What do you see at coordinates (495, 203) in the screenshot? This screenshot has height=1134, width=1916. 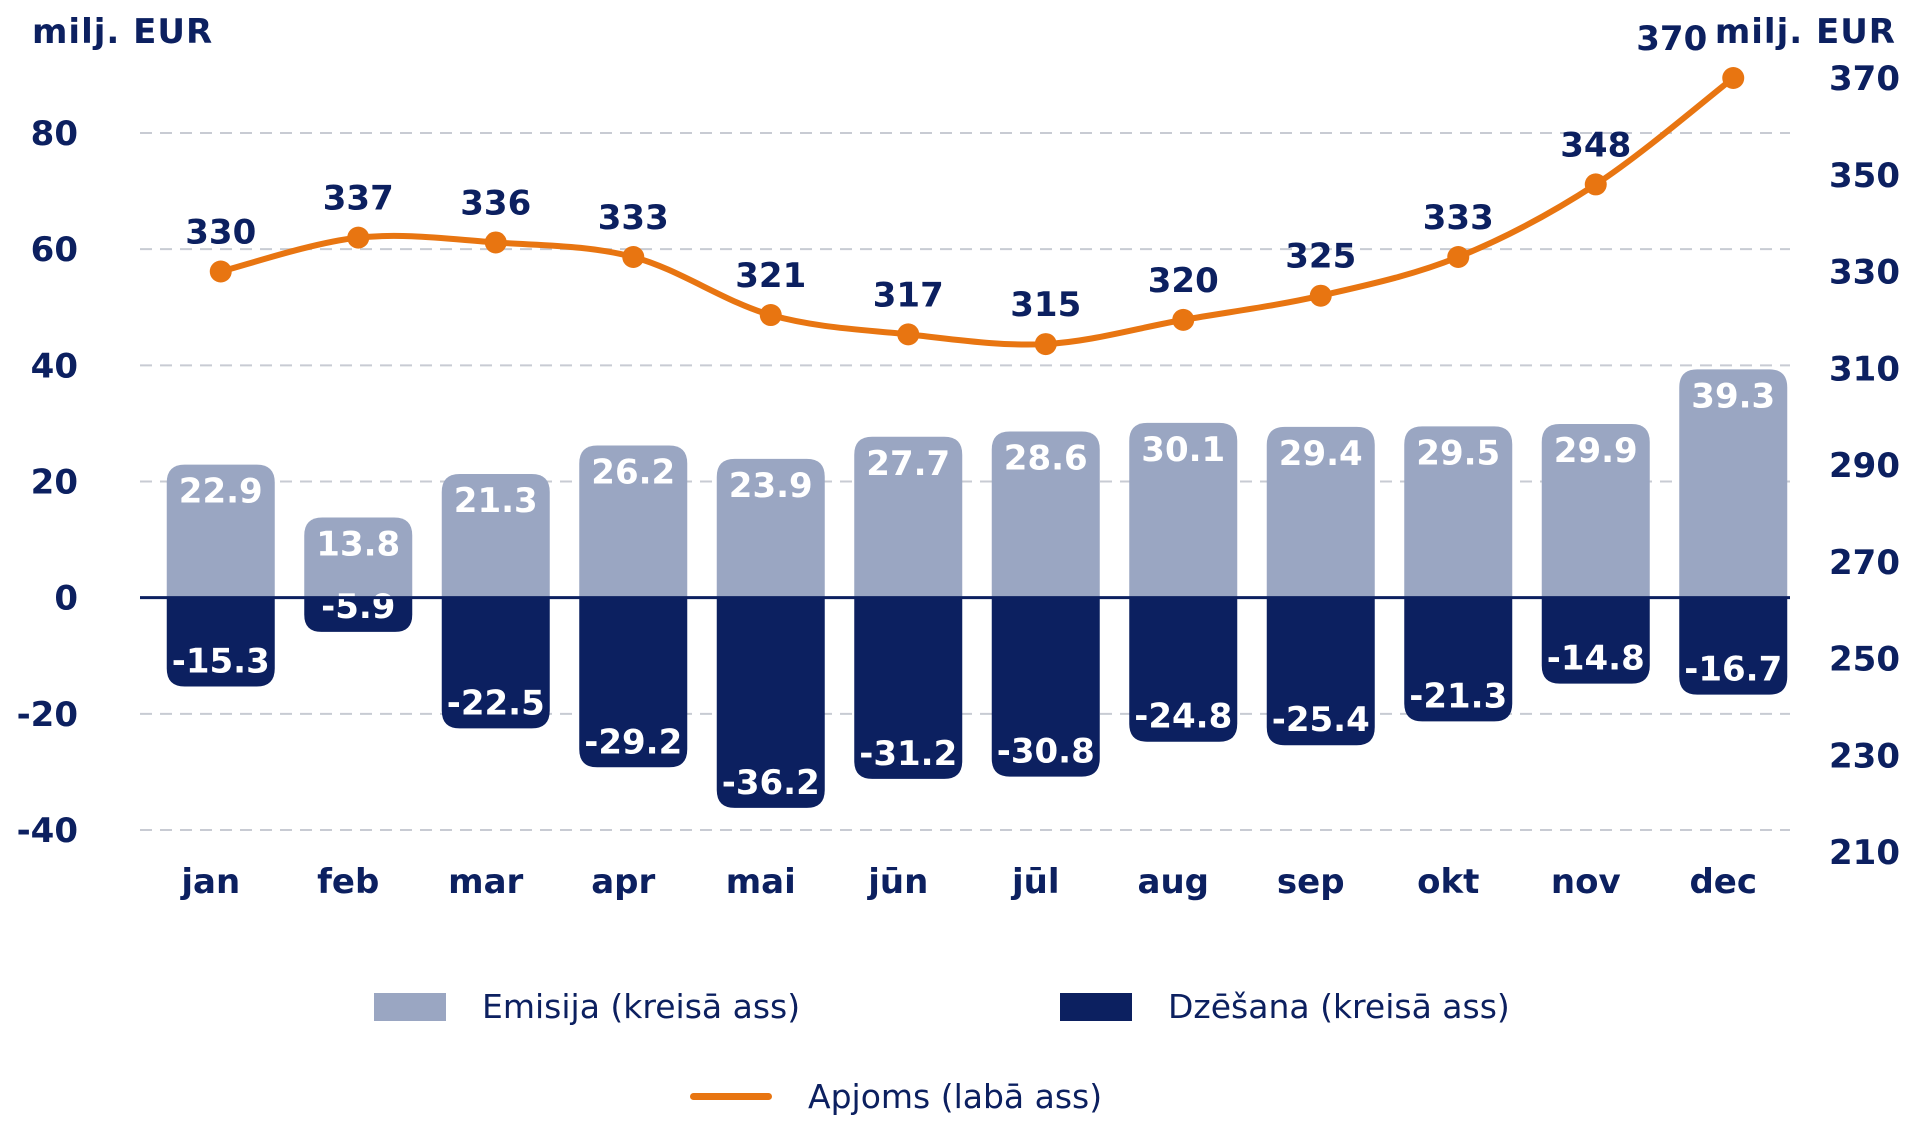 I see `apjoms-value-label: 336` at bounding box center [495, 203].